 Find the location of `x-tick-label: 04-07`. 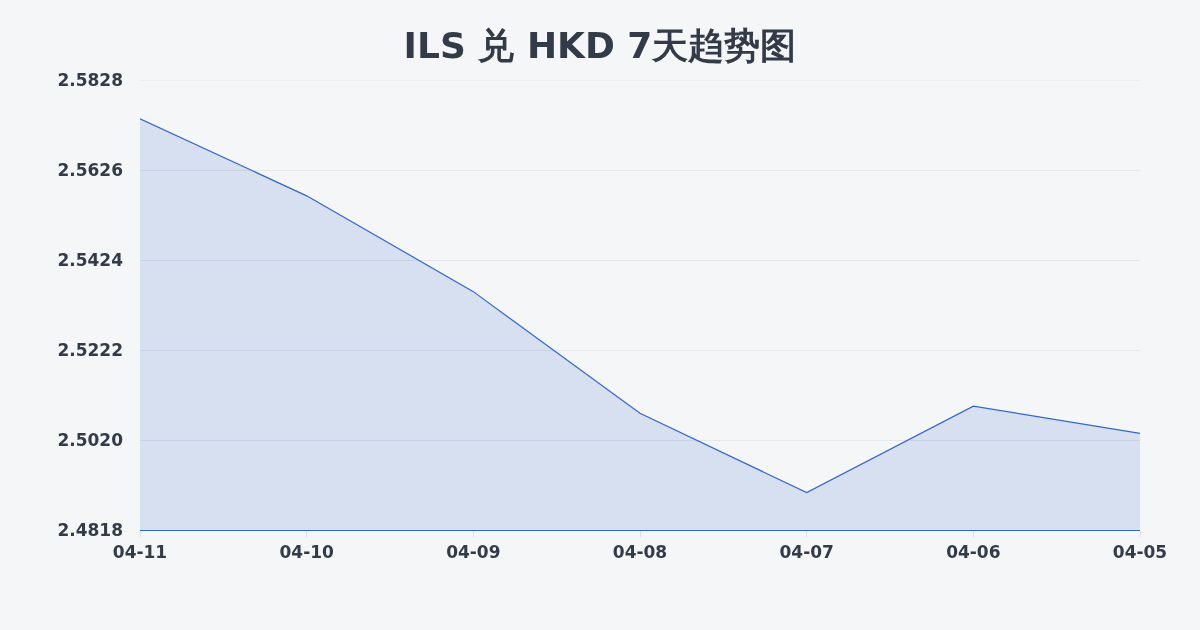

x-tick-label: 04-07 is located at coordinates (806, 551).